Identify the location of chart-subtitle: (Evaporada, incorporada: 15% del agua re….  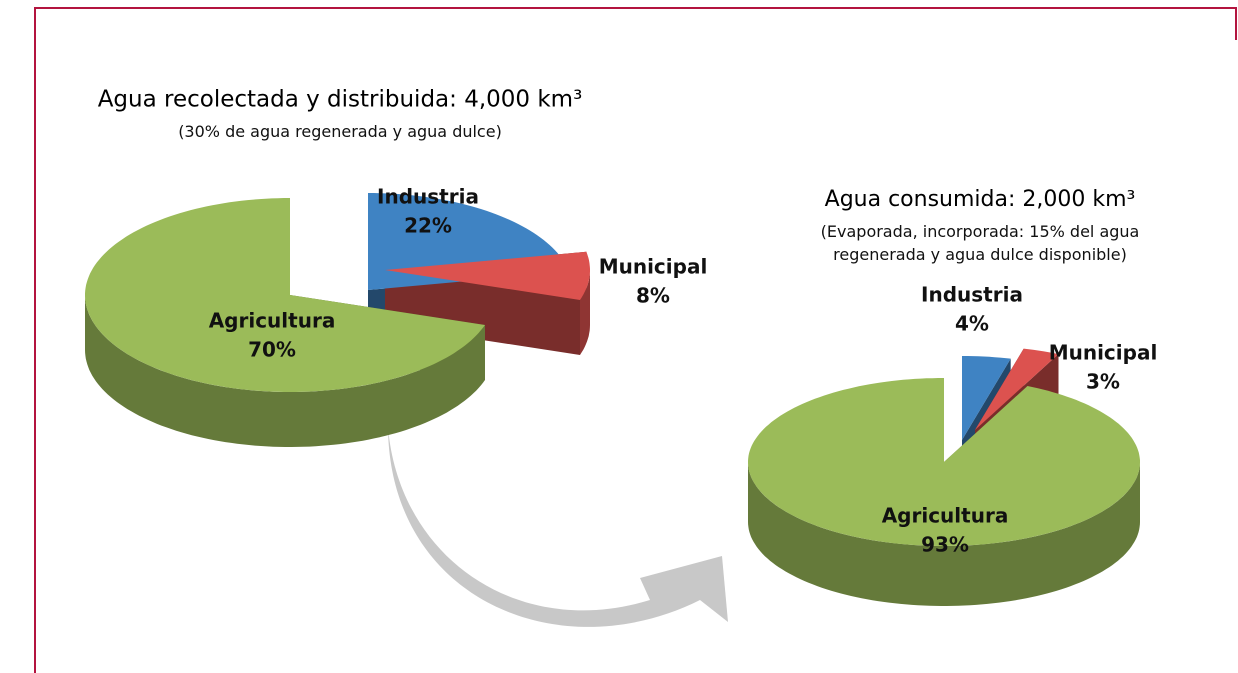
(980, 243).